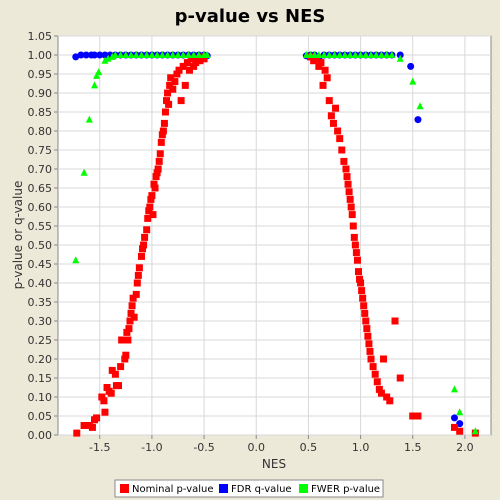  I want to click on legend-label-fwer: FWER p-value, so click(345, 489).